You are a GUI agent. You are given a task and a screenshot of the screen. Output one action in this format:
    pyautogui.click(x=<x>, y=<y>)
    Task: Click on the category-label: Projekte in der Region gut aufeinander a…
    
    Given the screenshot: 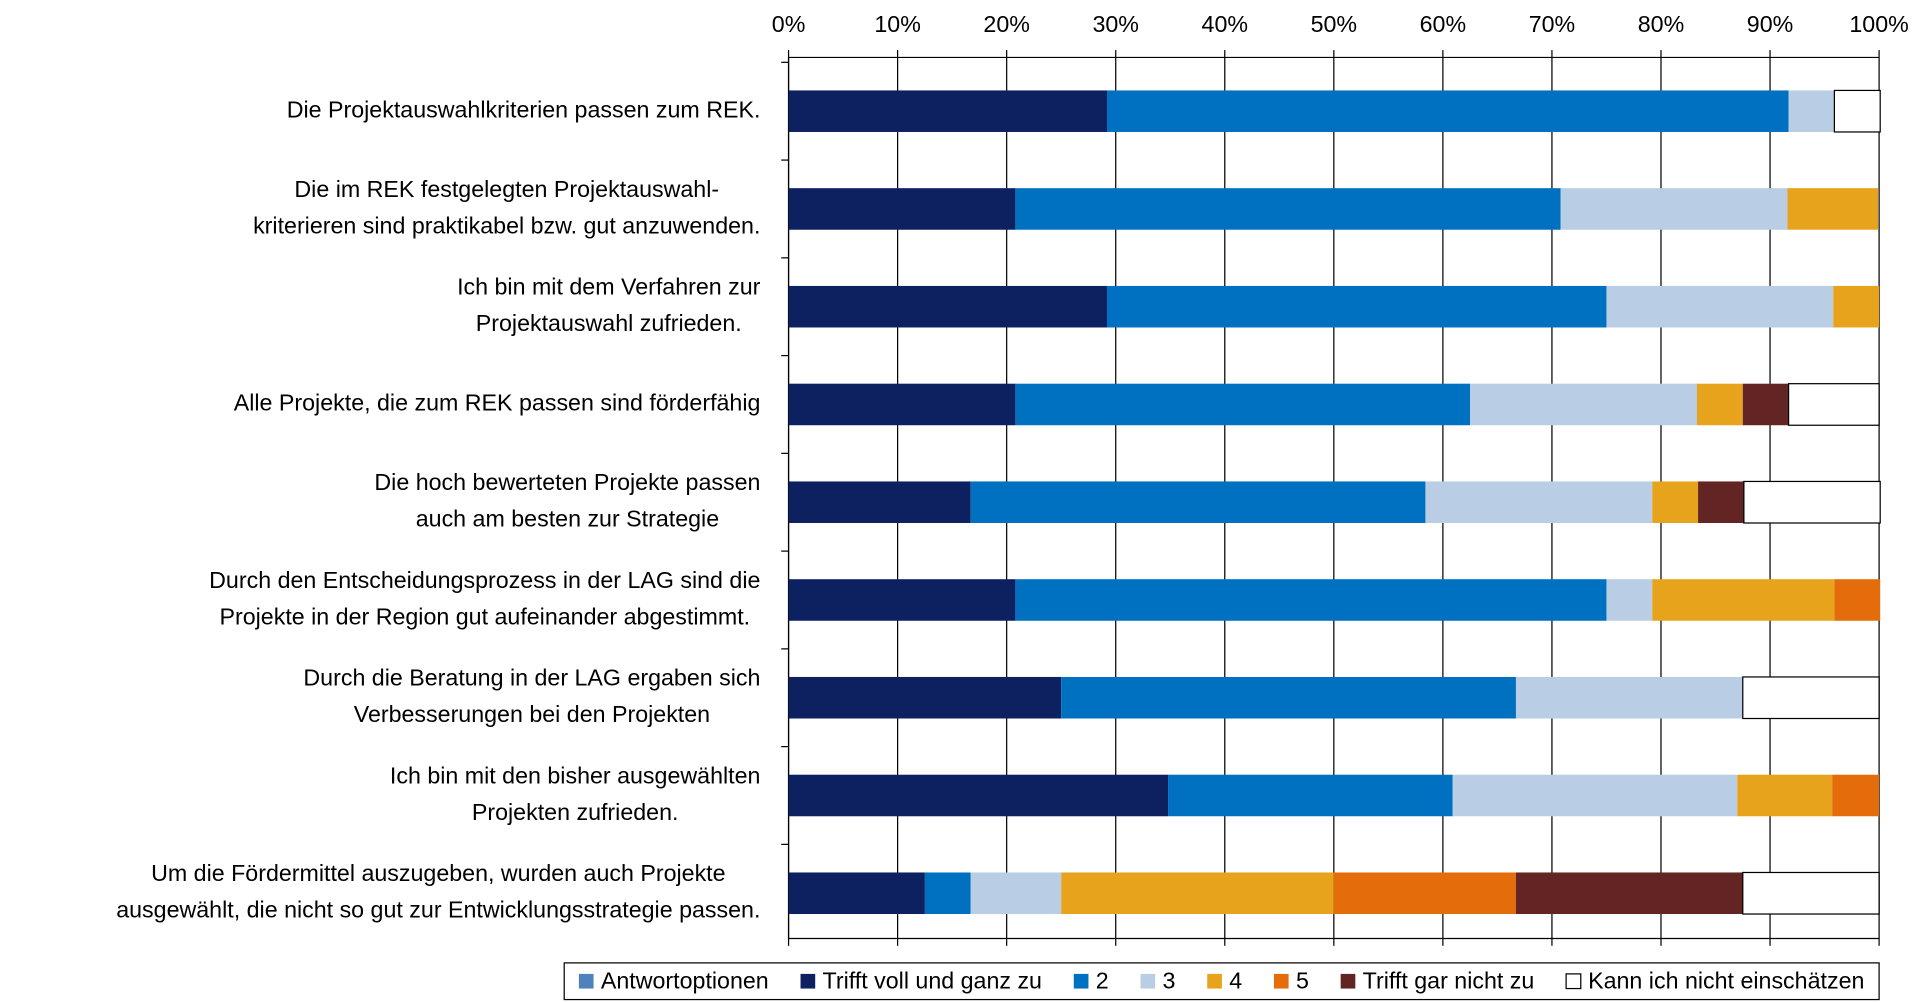 What is the action you would take?
    pyautogui.click(x=484, y=616)
    